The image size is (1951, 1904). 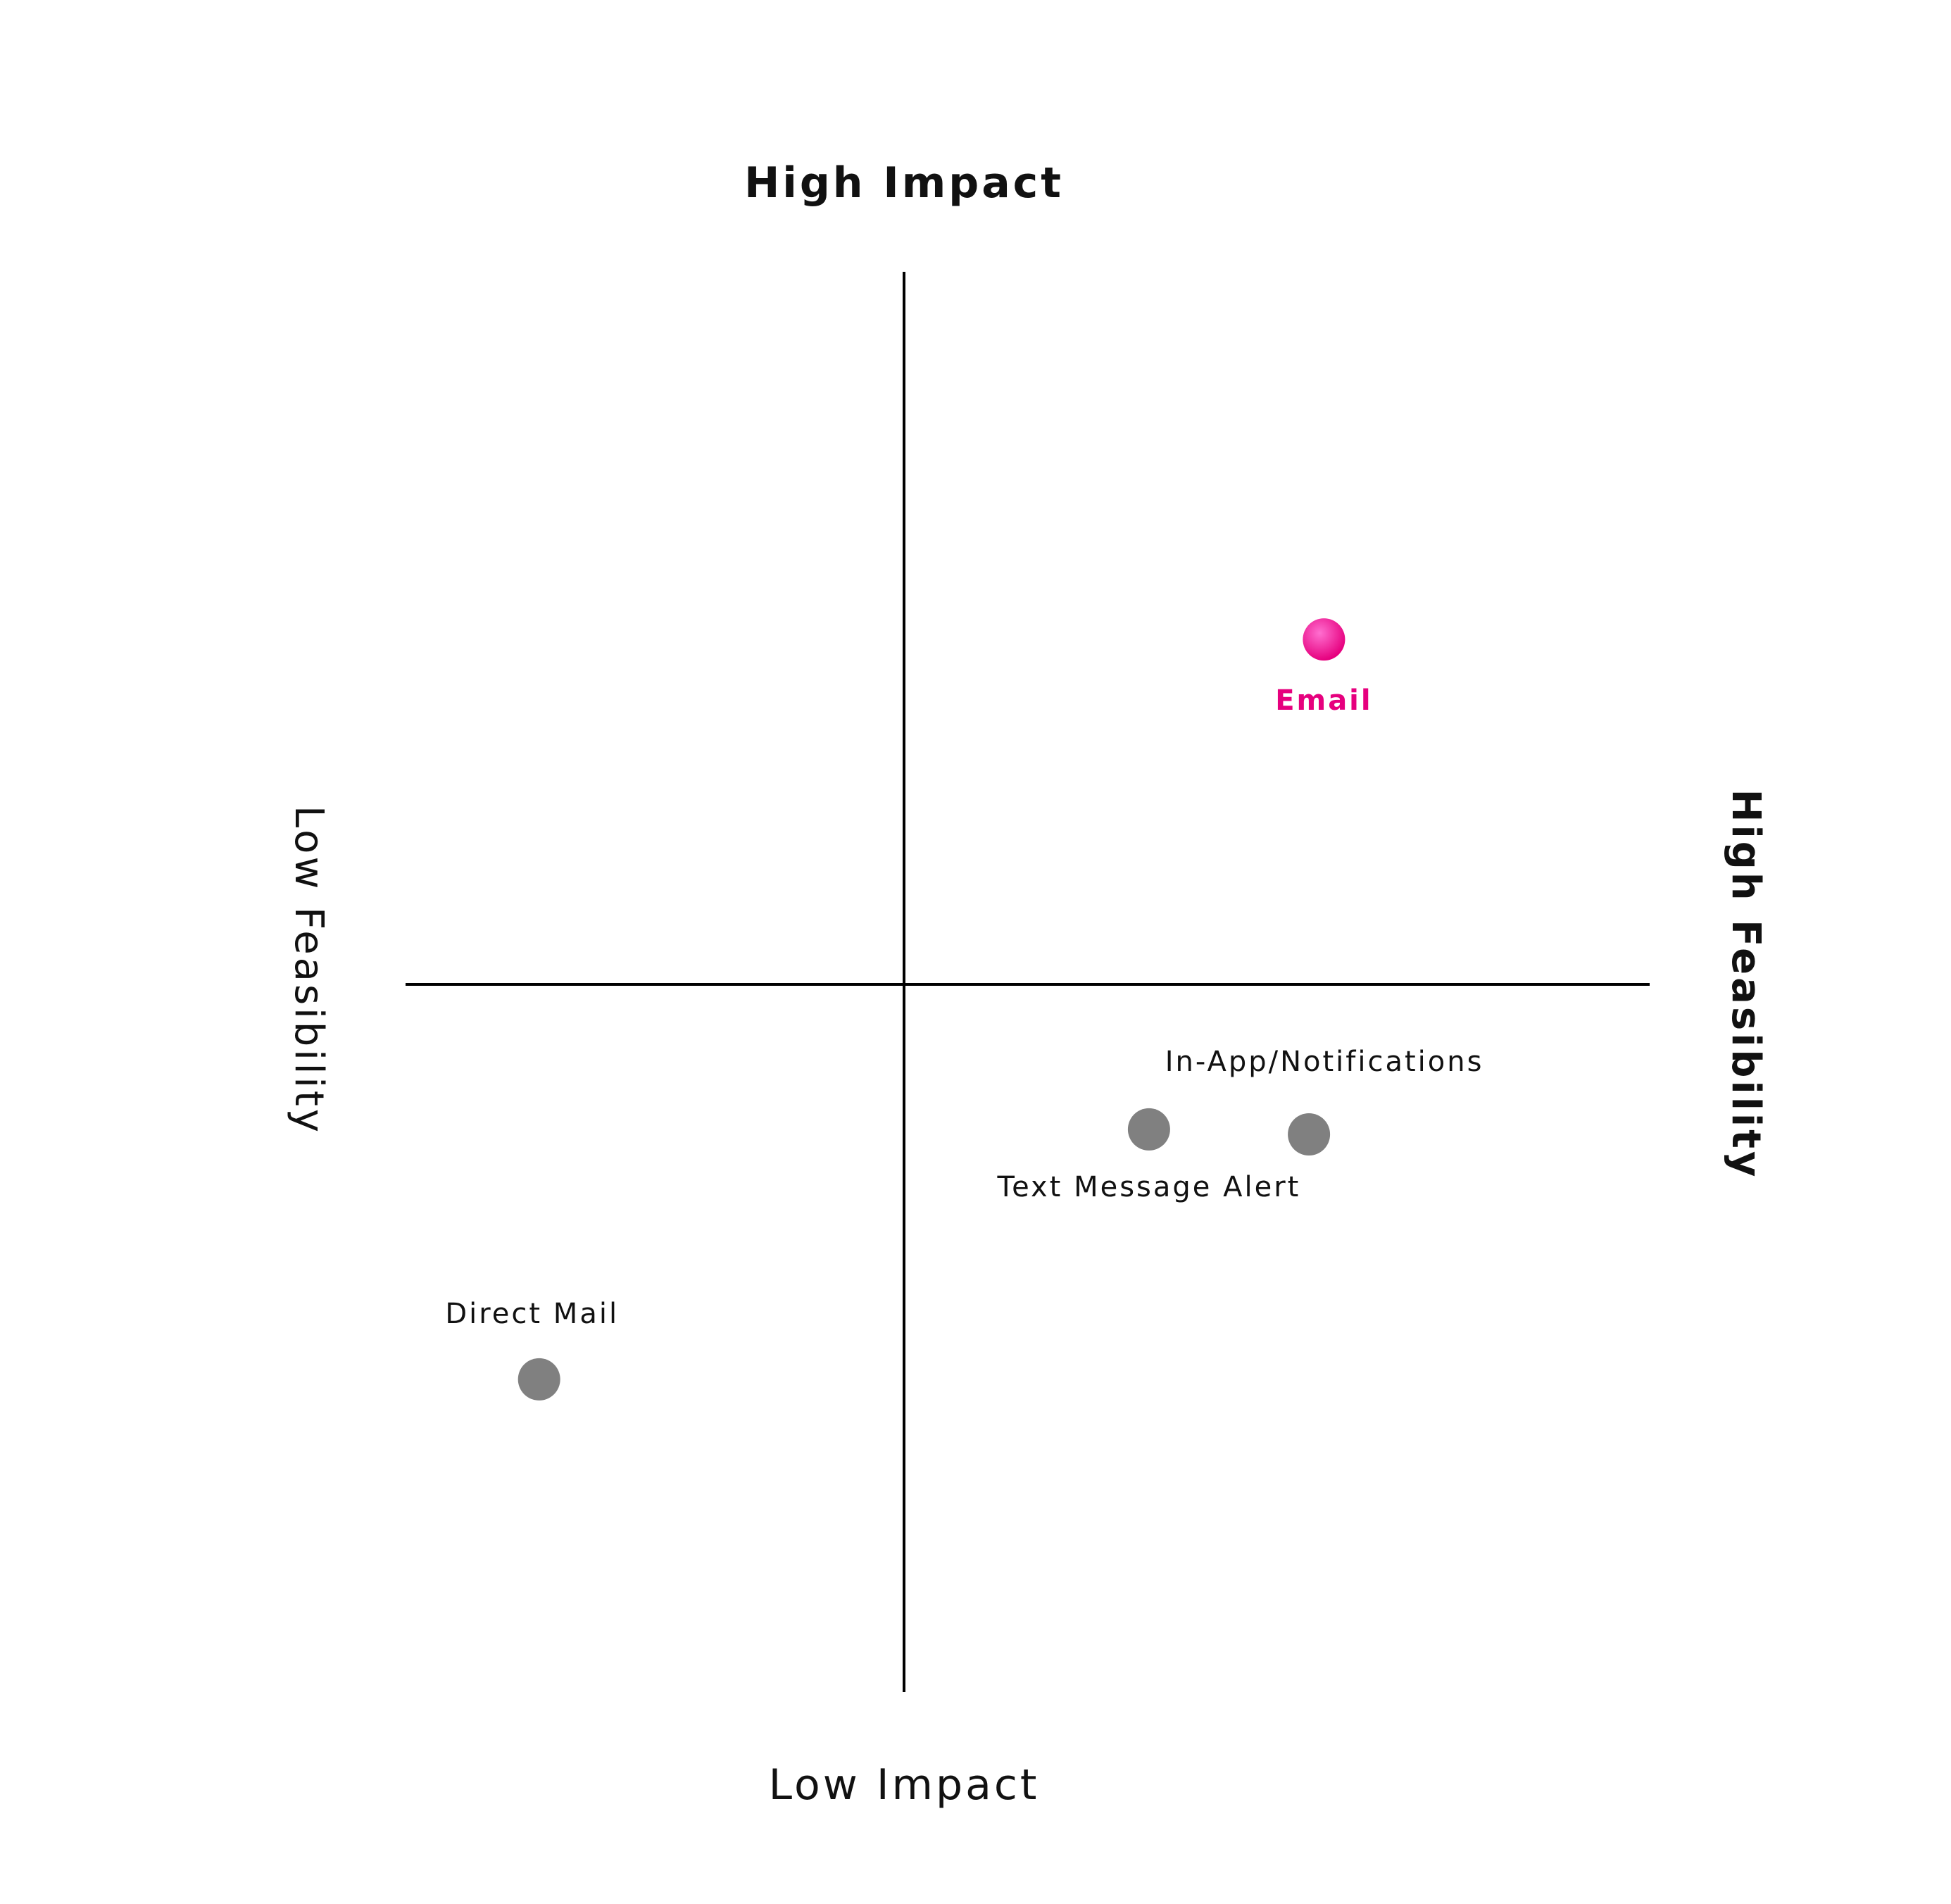 I want to click on point-direct-mail, so click(x=538, y=1379).